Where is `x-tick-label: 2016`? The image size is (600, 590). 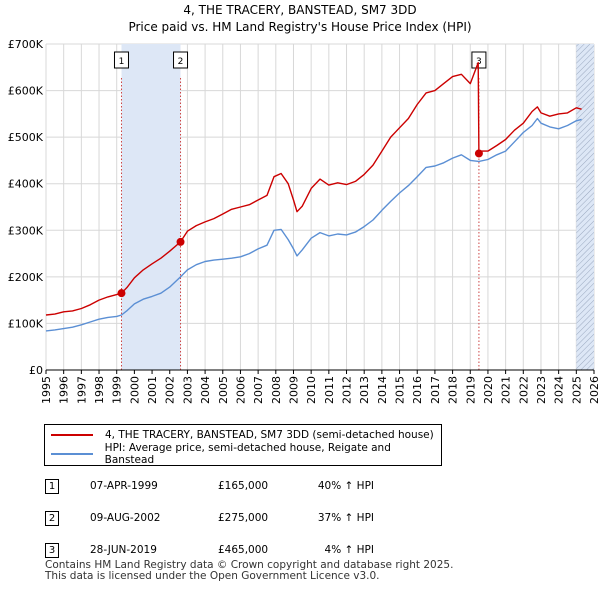 x-tick-label: 2016 is located at coordinates (417, 390).